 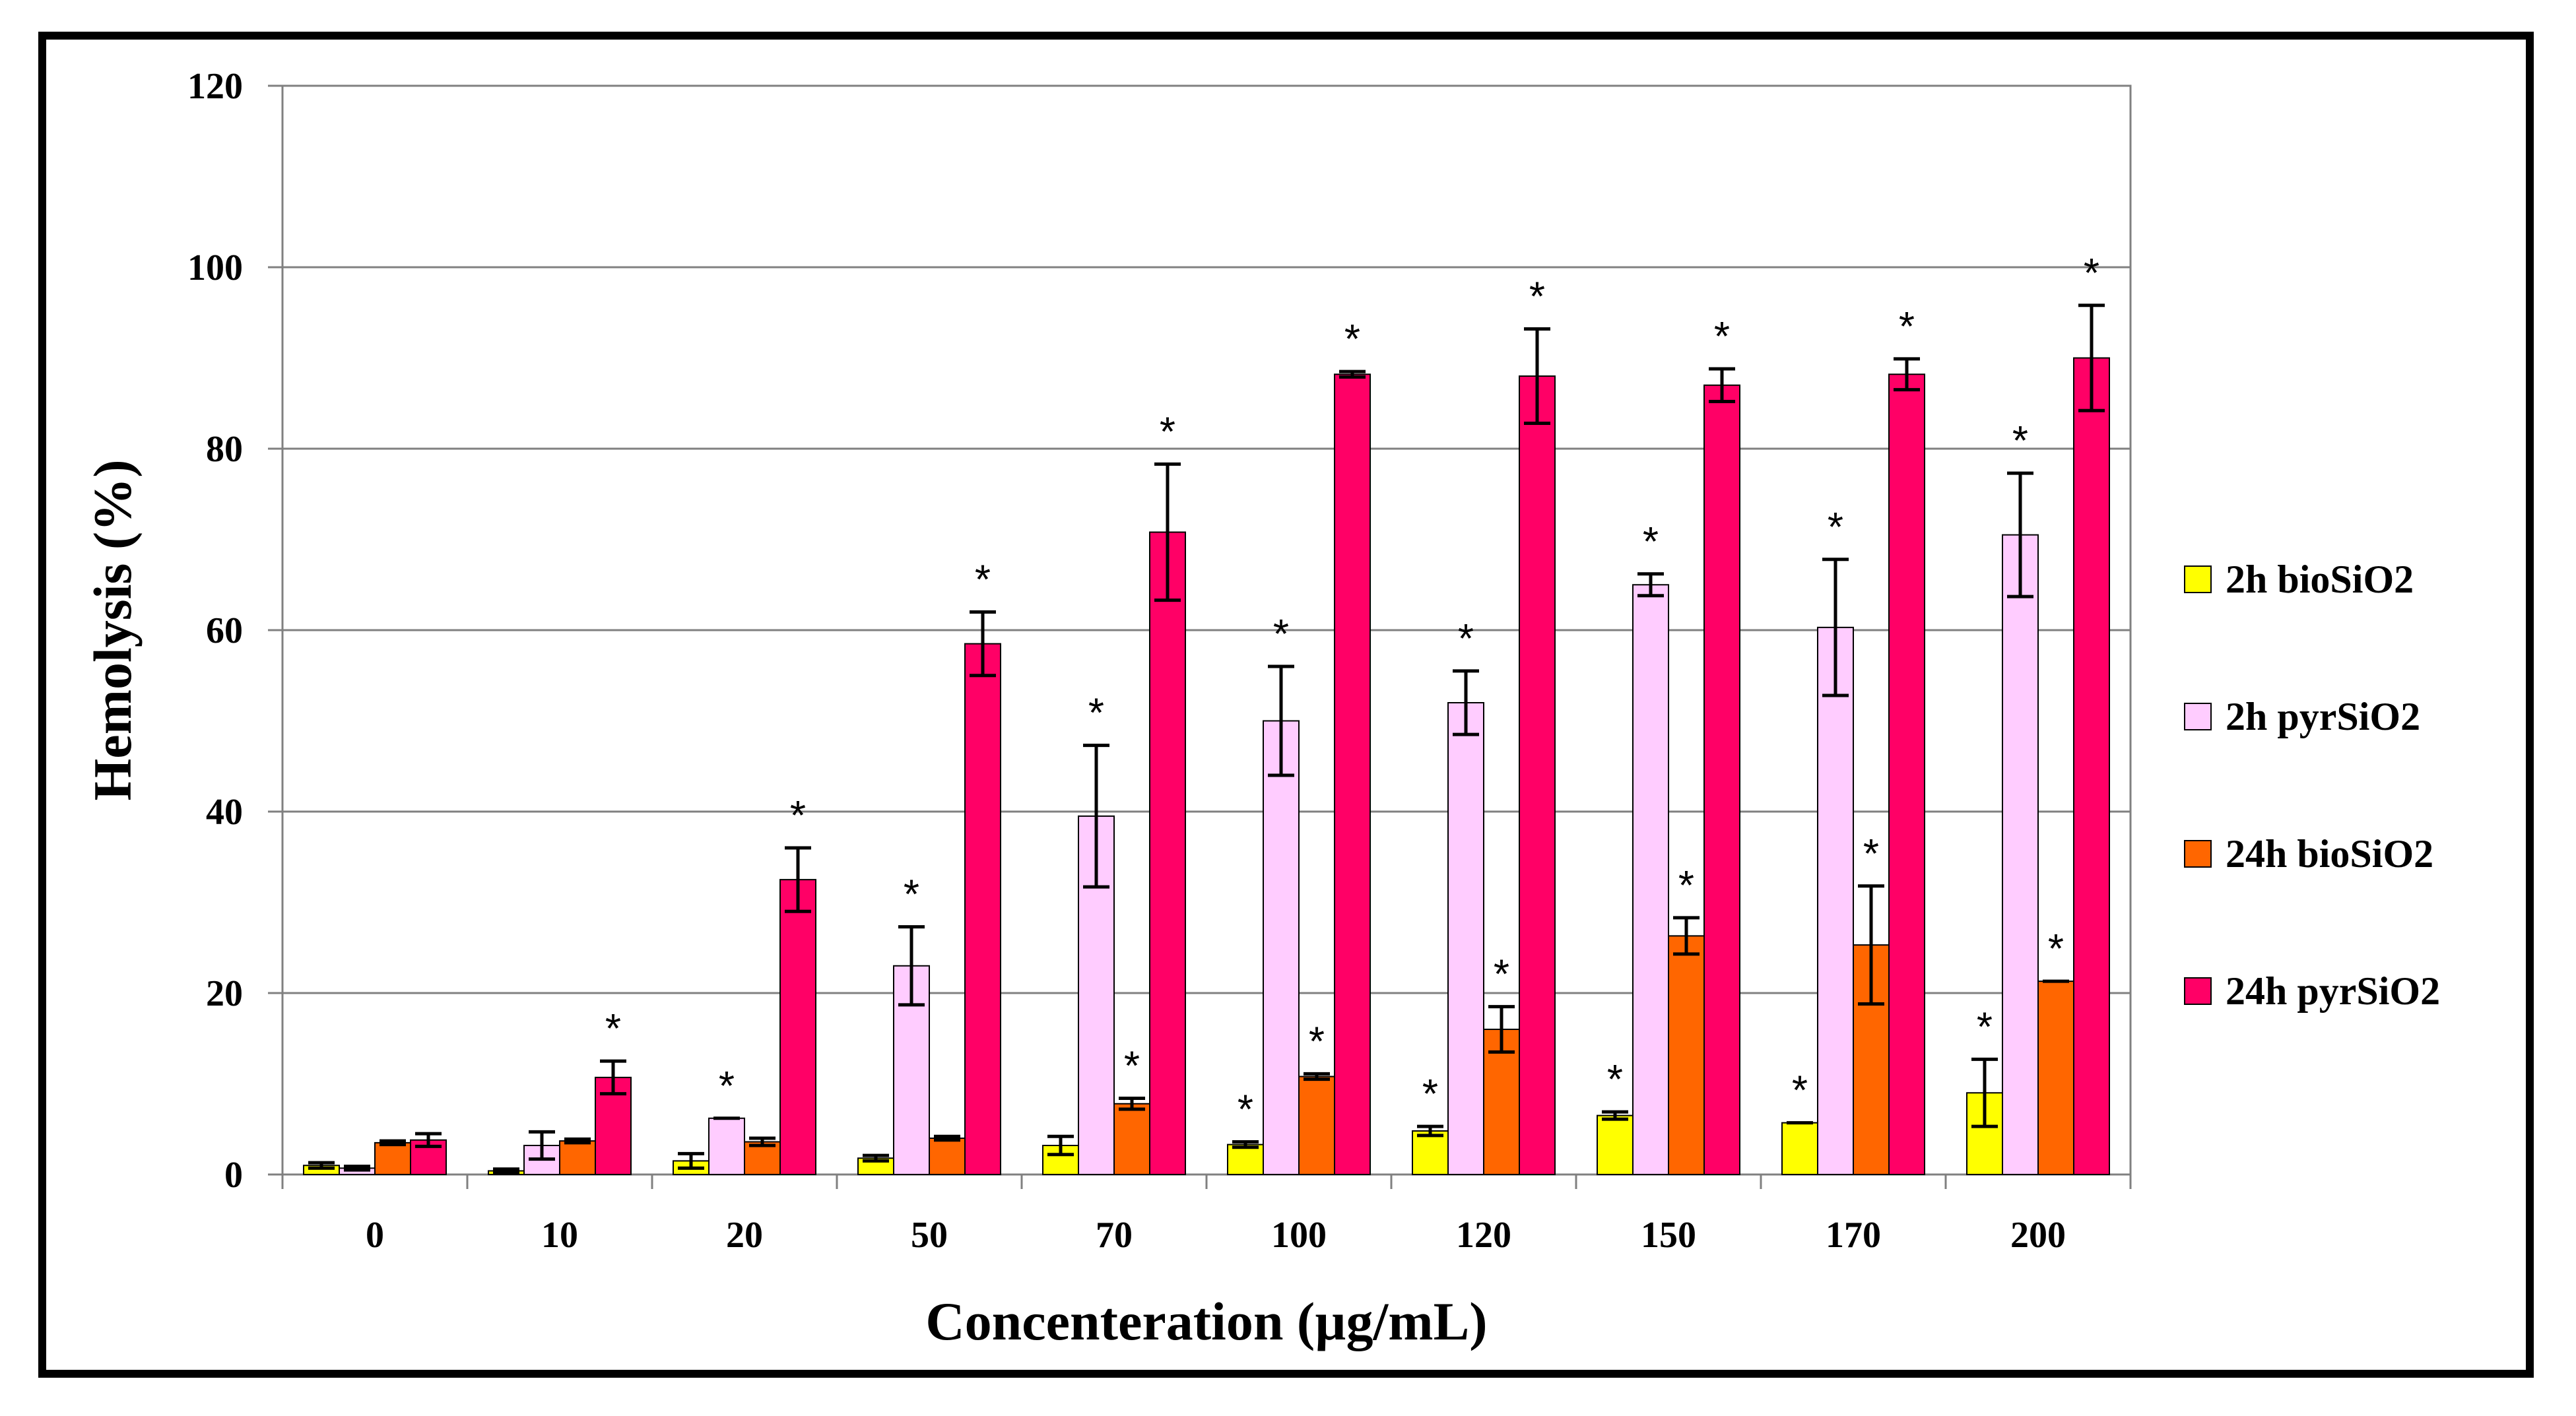 What do you see at coordinates (2038, 1235) in the screenshot?
I see `x-tick-label: 200` at bounding box center [2038, 1235].